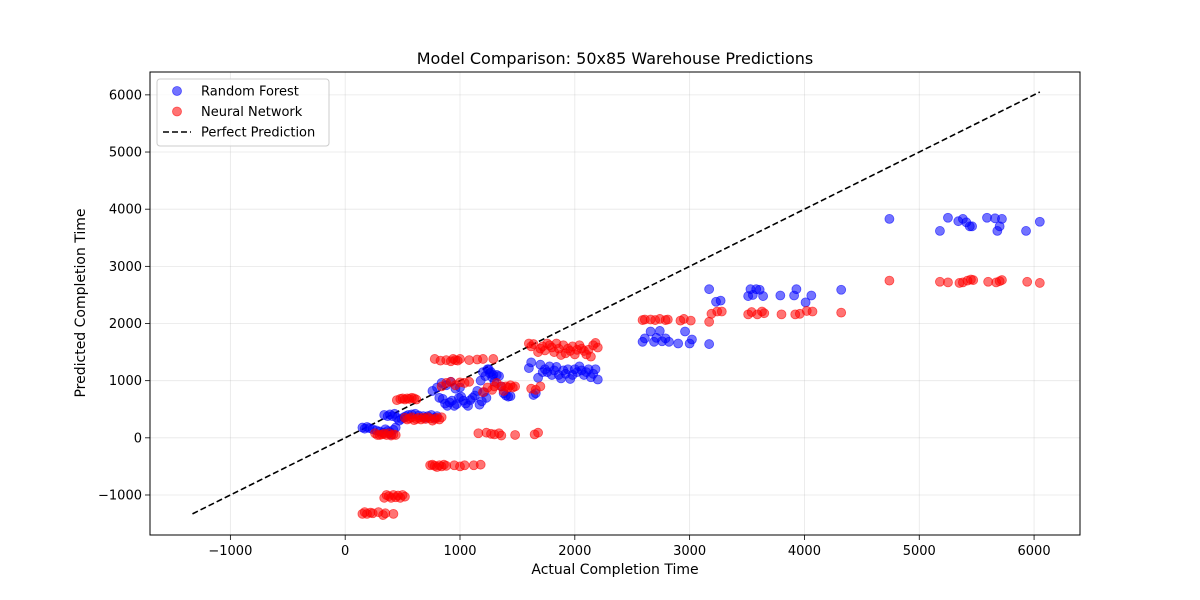 The image size is (1200, 600). I want to click on legend-label-perfect-prediction: Perfect Prediction, so click(258, 133).